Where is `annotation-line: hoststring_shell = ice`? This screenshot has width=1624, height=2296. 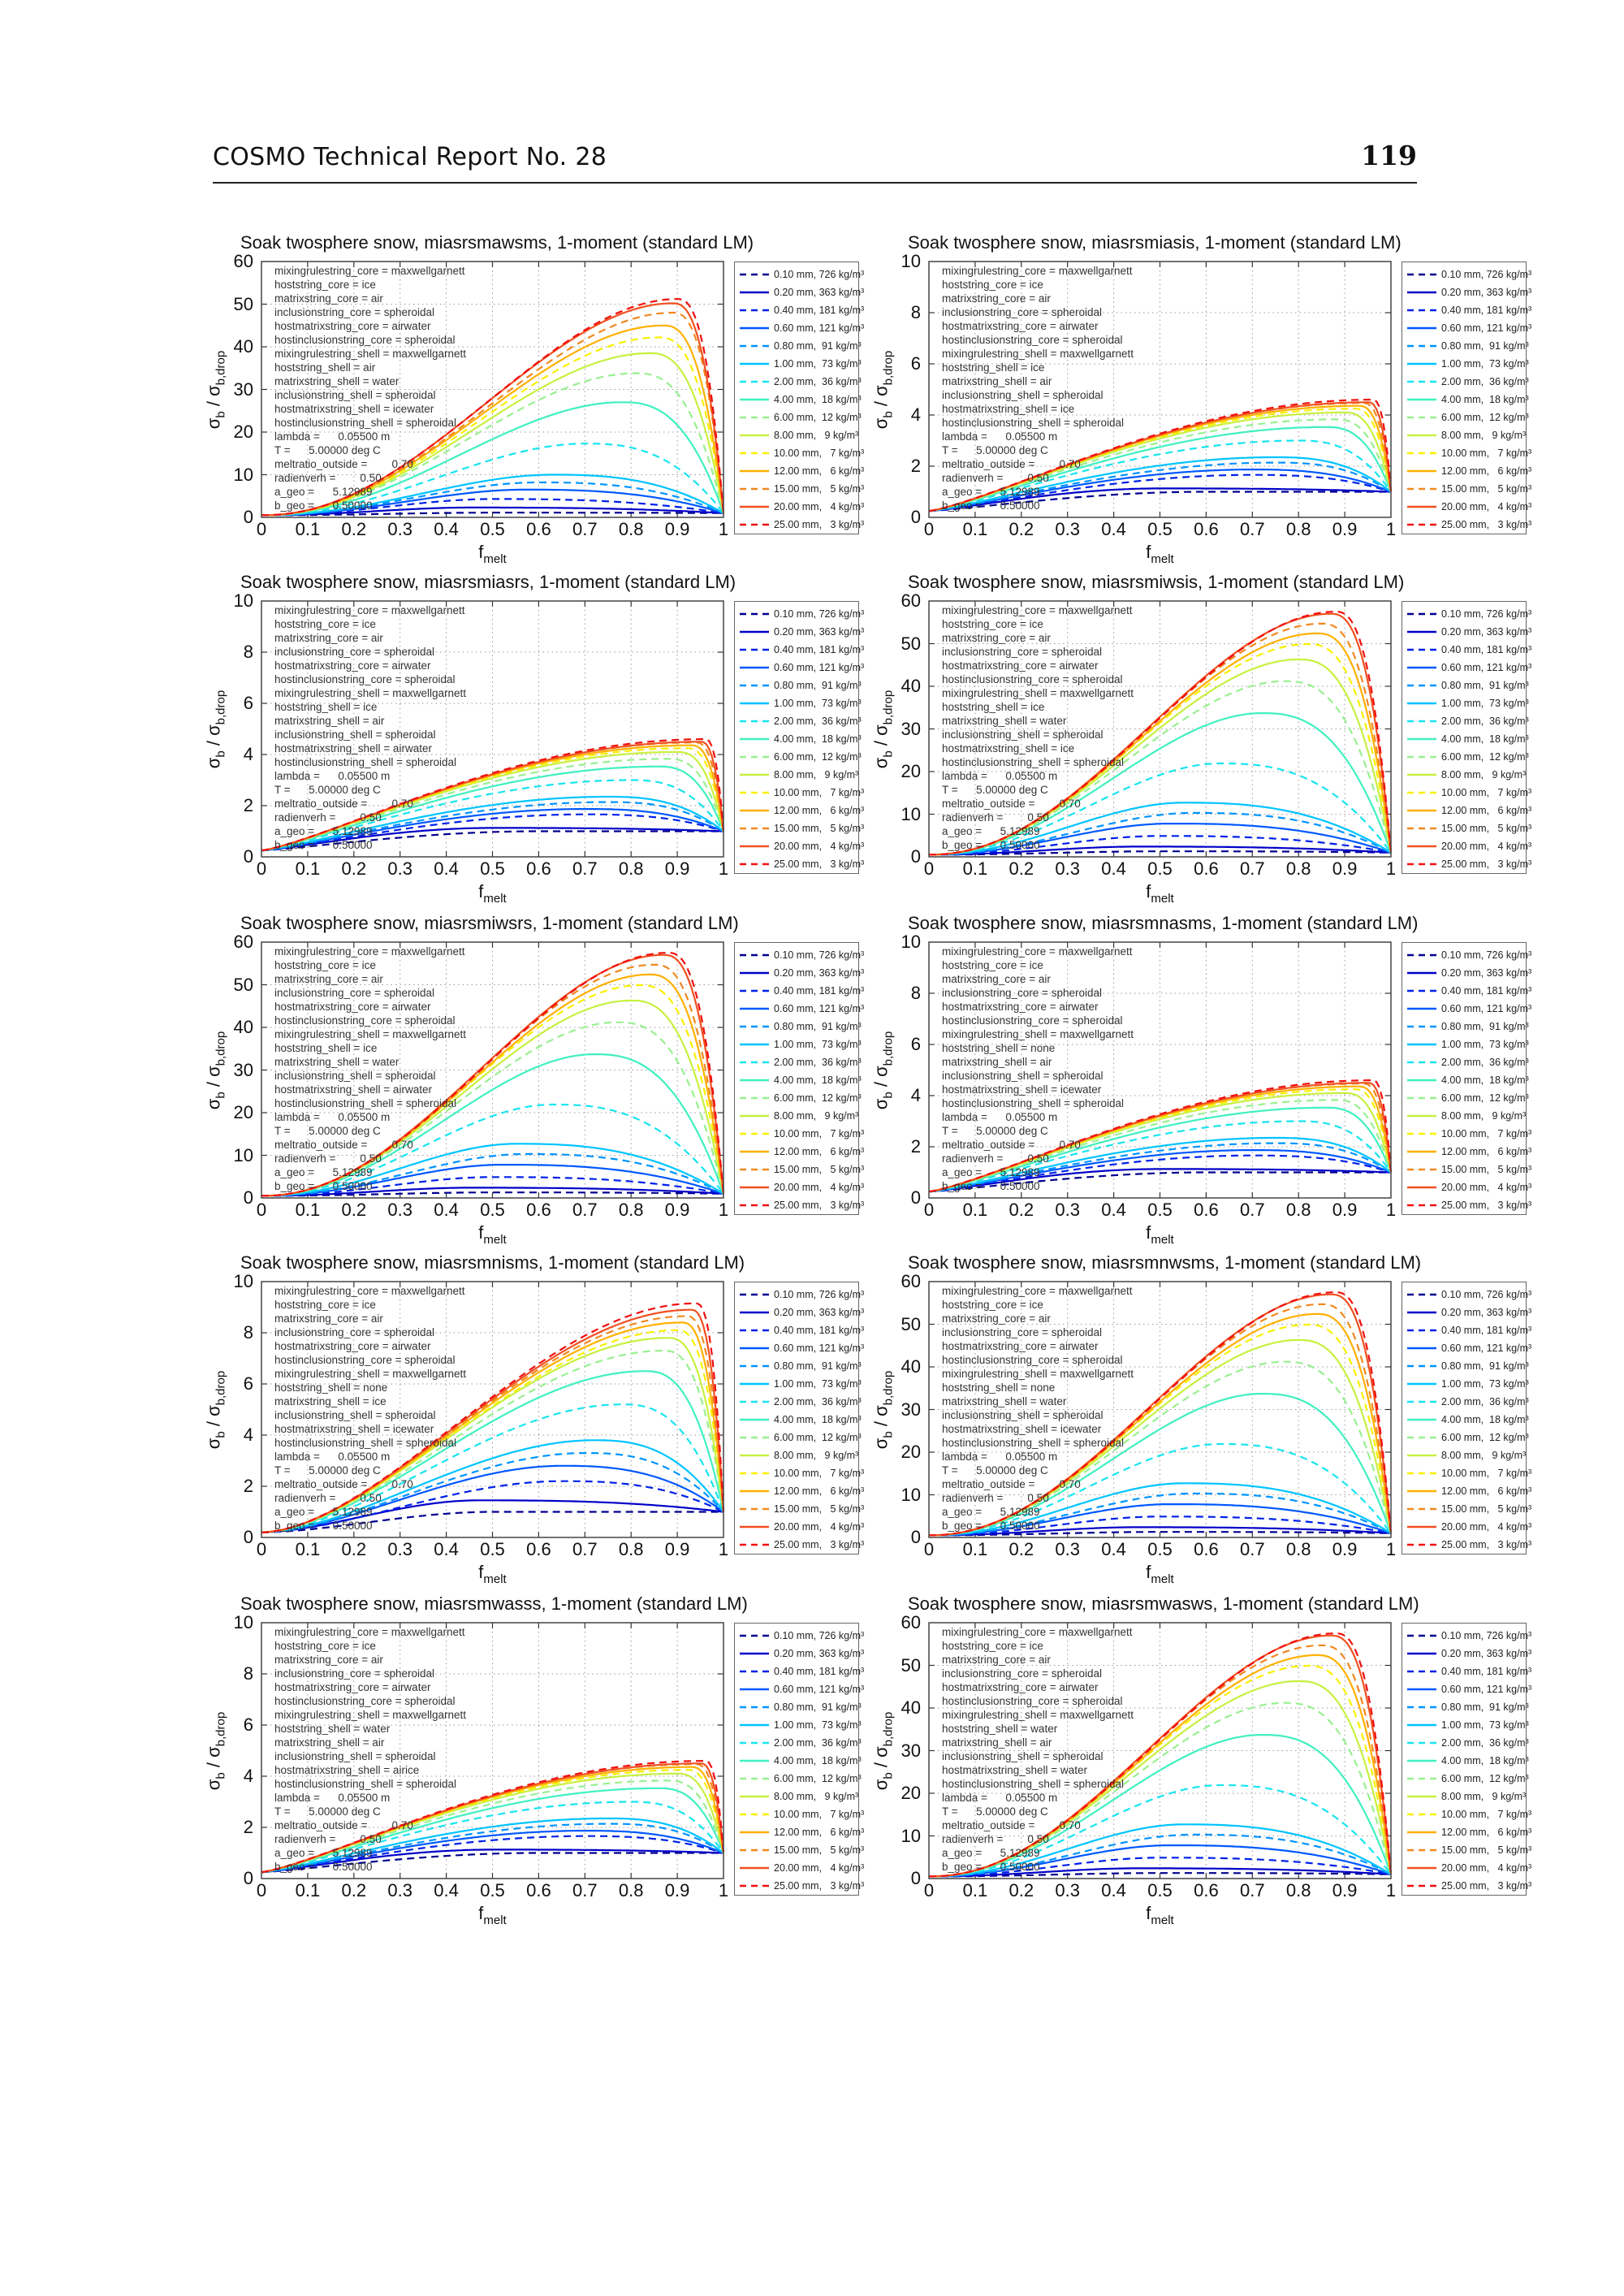 annotation-line: hoststring_shell = ice is located at coordinates (326, 707).